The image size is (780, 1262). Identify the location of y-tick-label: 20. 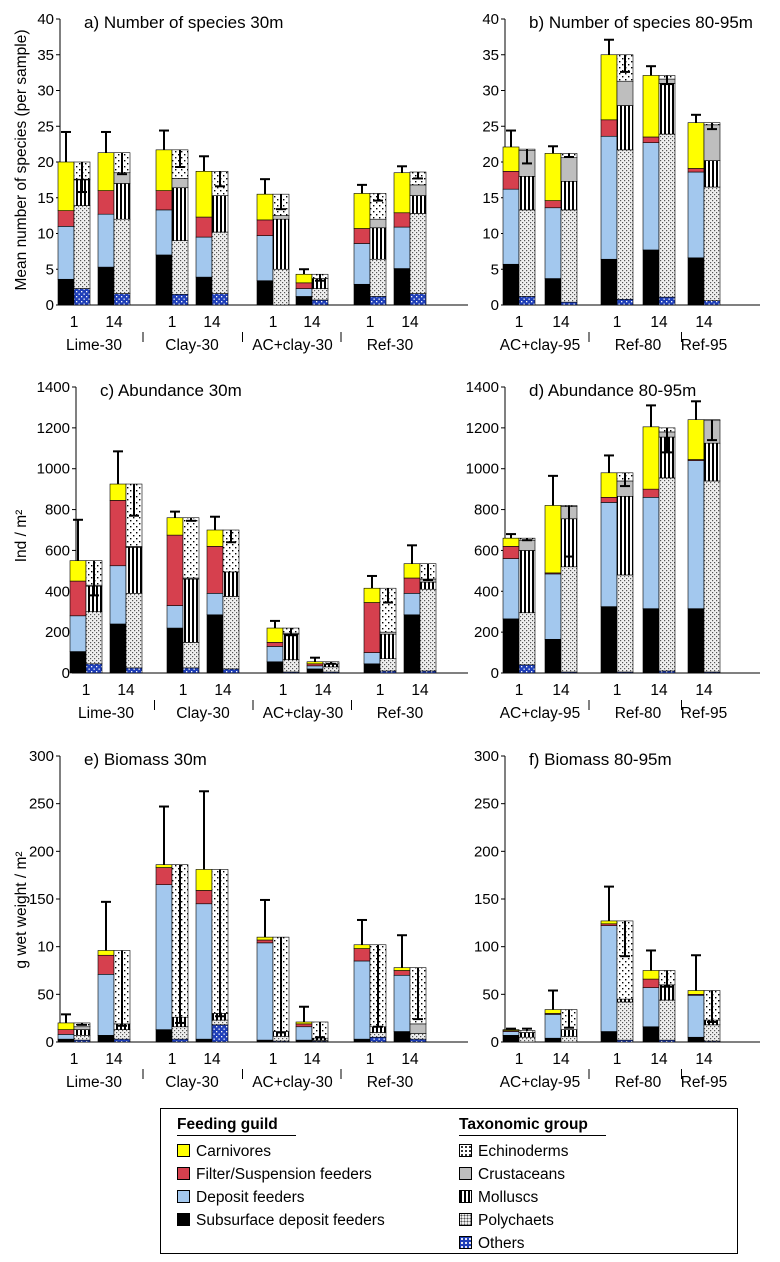
(490, 162).